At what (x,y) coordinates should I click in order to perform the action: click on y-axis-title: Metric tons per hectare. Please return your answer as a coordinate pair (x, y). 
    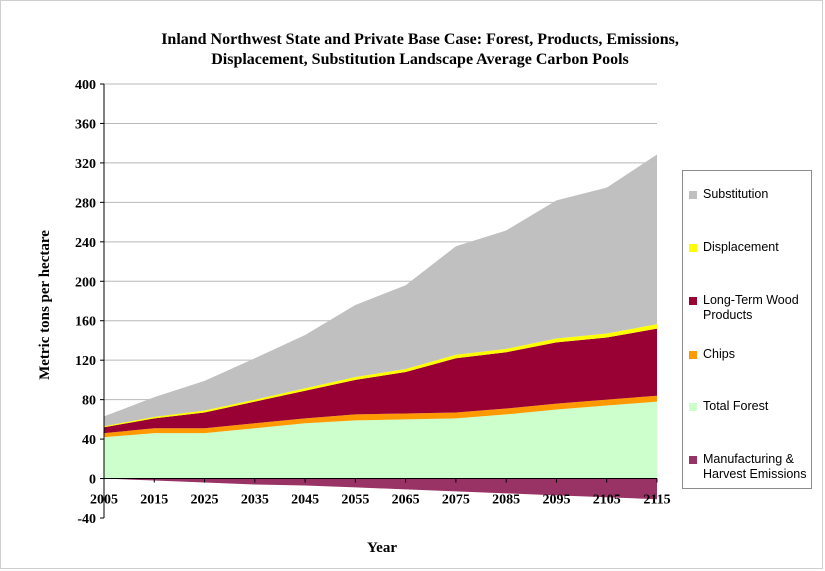
    Looking at the image, I should click on (45, 305).